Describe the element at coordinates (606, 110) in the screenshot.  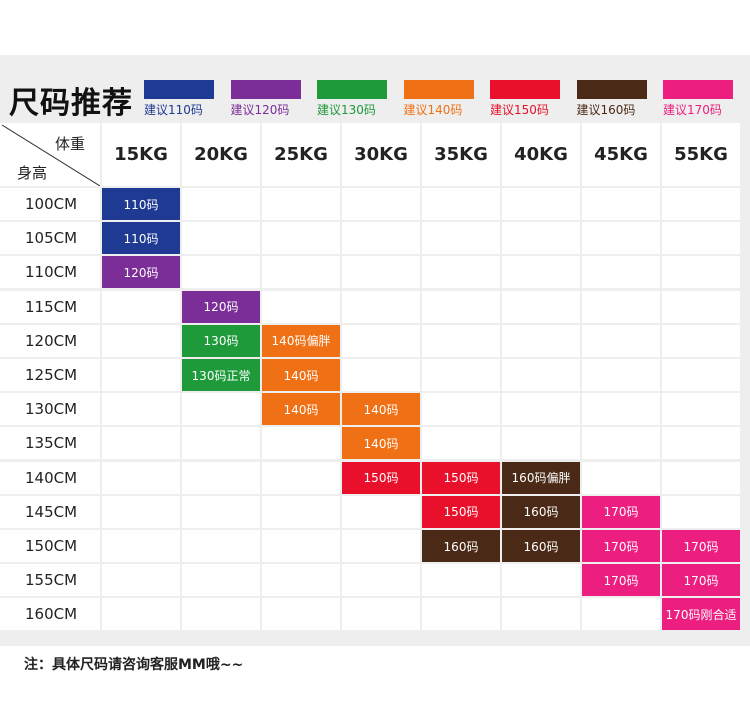
I see `legend-label: 建议160码` at that location.